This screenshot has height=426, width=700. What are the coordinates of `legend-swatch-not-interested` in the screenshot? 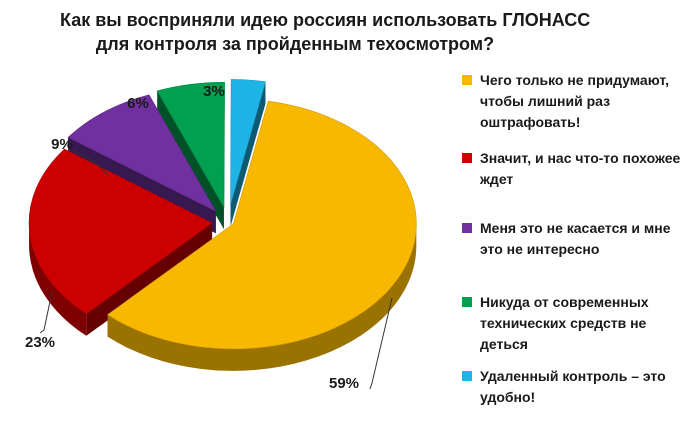 It's located at (467, 228).